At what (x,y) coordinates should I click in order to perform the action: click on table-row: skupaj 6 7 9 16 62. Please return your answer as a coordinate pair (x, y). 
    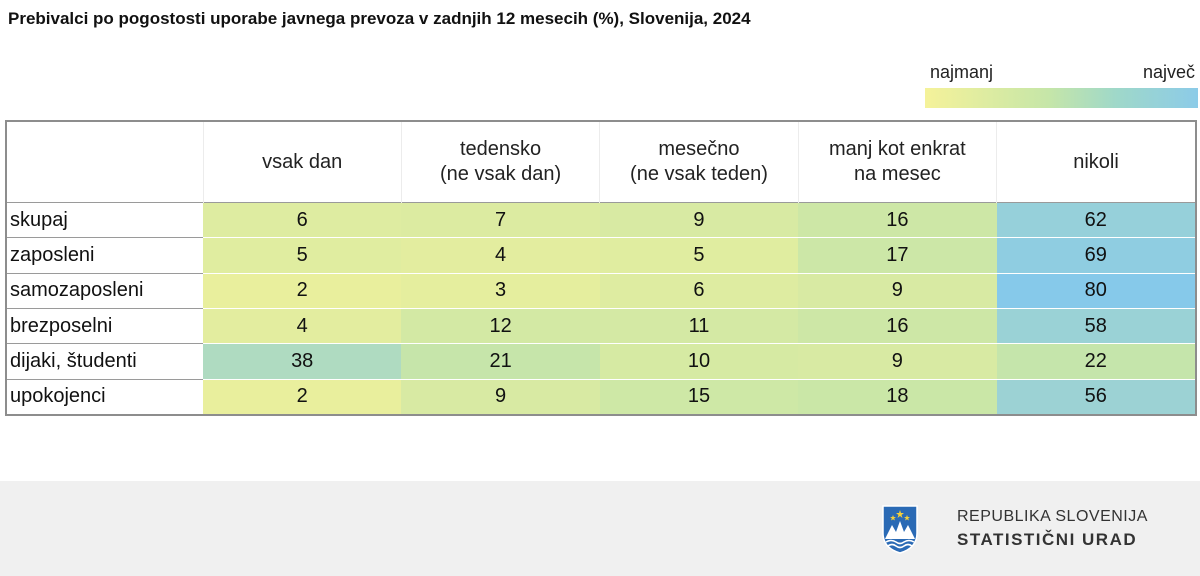
    Looking at the image, I should click on (601, 219).